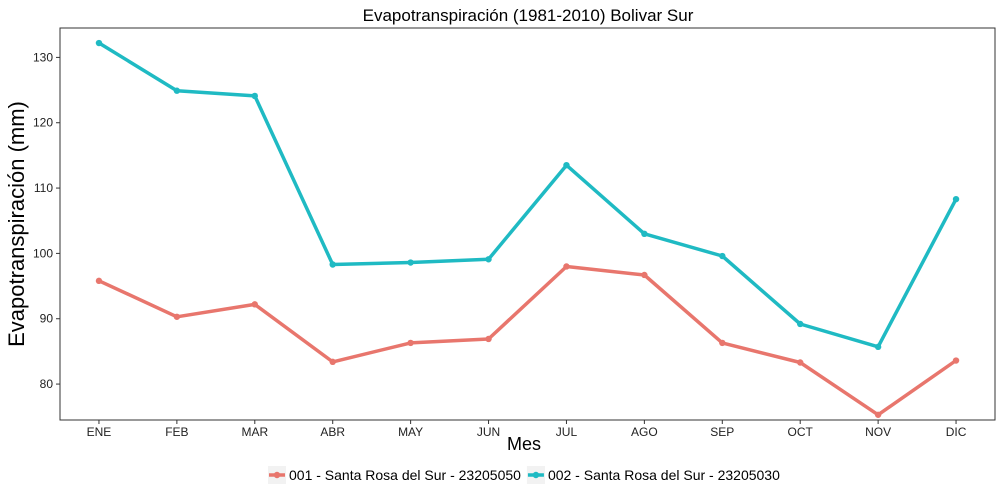 This screenshot has height=500, width=1000. Describe the element at coordinates (47, 384) in the screenshot. I see `y-tick-label: 80` at that location.